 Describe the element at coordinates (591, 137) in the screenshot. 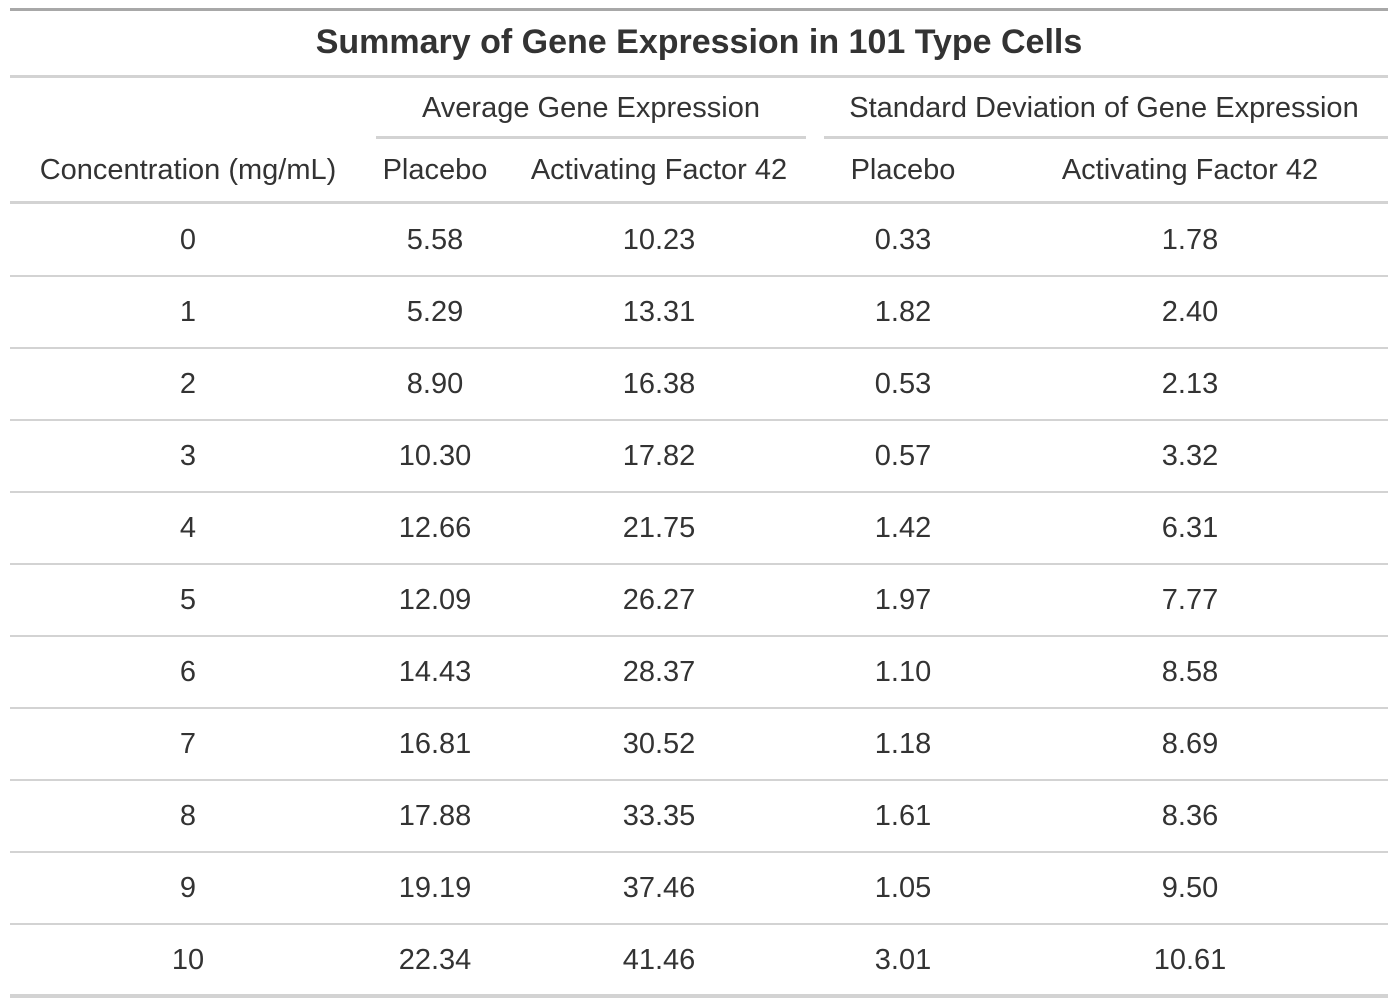

I see `spanner-average-rule` at that location.